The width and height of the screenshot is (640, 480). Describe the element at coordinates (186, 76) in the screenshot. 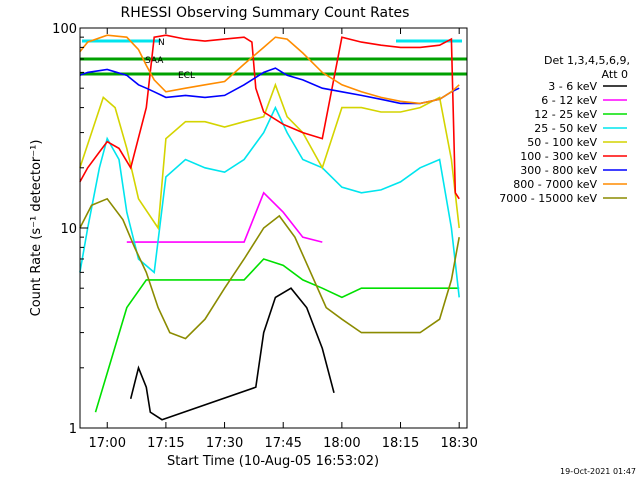

I see `flag-label-ecl: ECL` at that location.